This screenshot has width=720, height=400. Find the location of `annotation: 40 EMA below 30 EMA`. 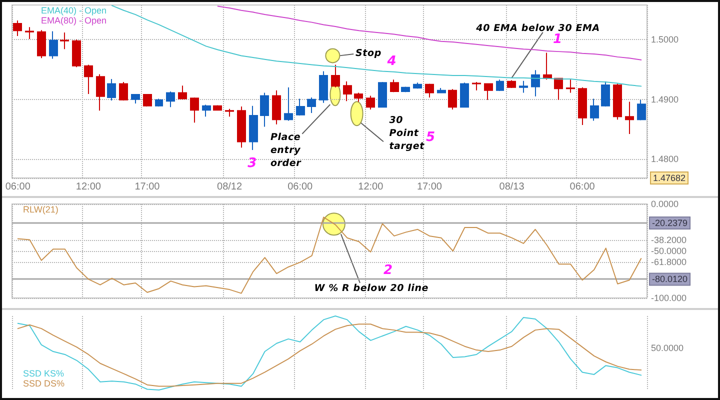

annotation: 40 EMA below 30 EMA is located at coordinates (538, 28).